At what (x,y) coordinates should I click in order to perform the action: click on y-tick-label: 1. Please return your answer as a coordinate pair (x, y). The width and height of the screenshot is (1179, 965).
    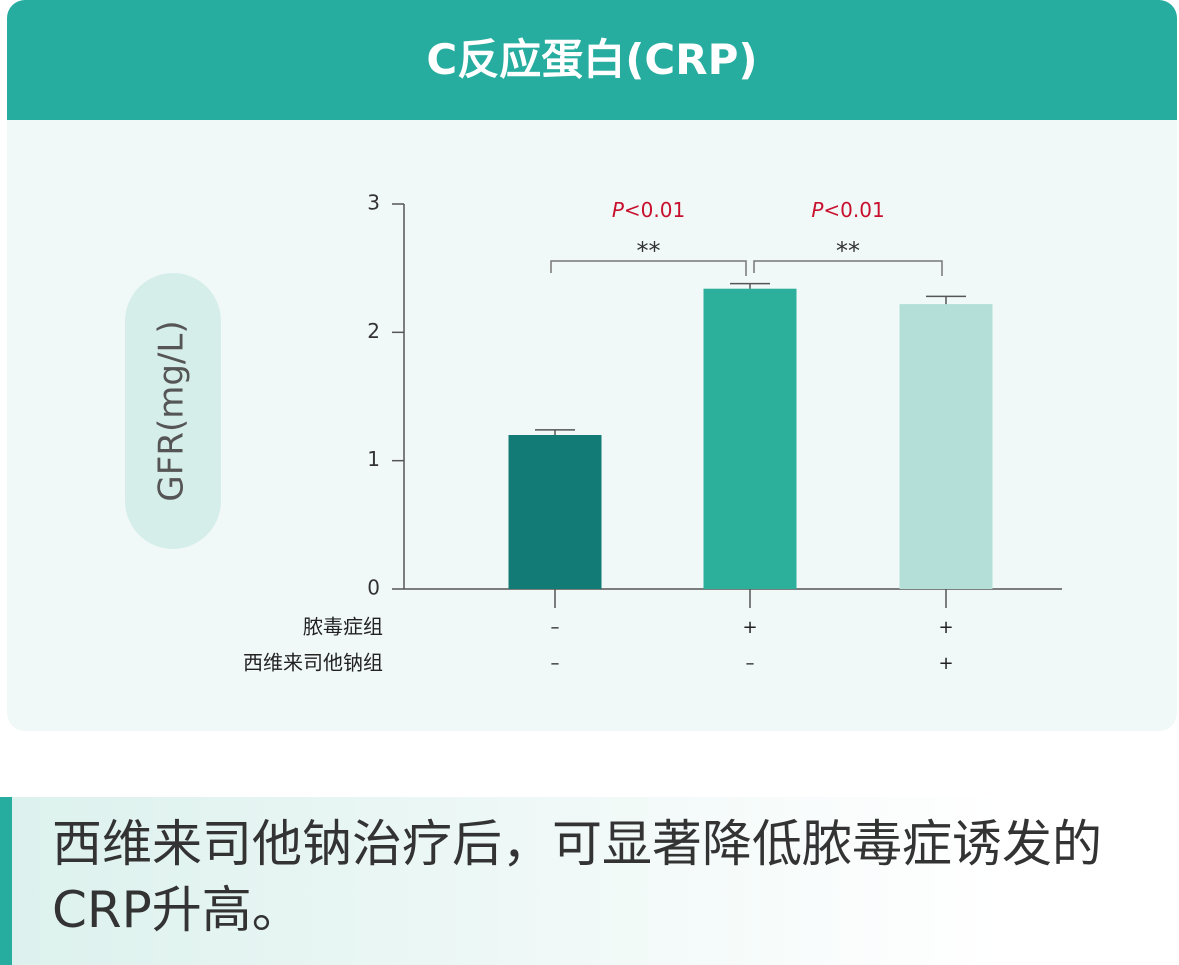
    Looking at the image, I should click on (373, 459).